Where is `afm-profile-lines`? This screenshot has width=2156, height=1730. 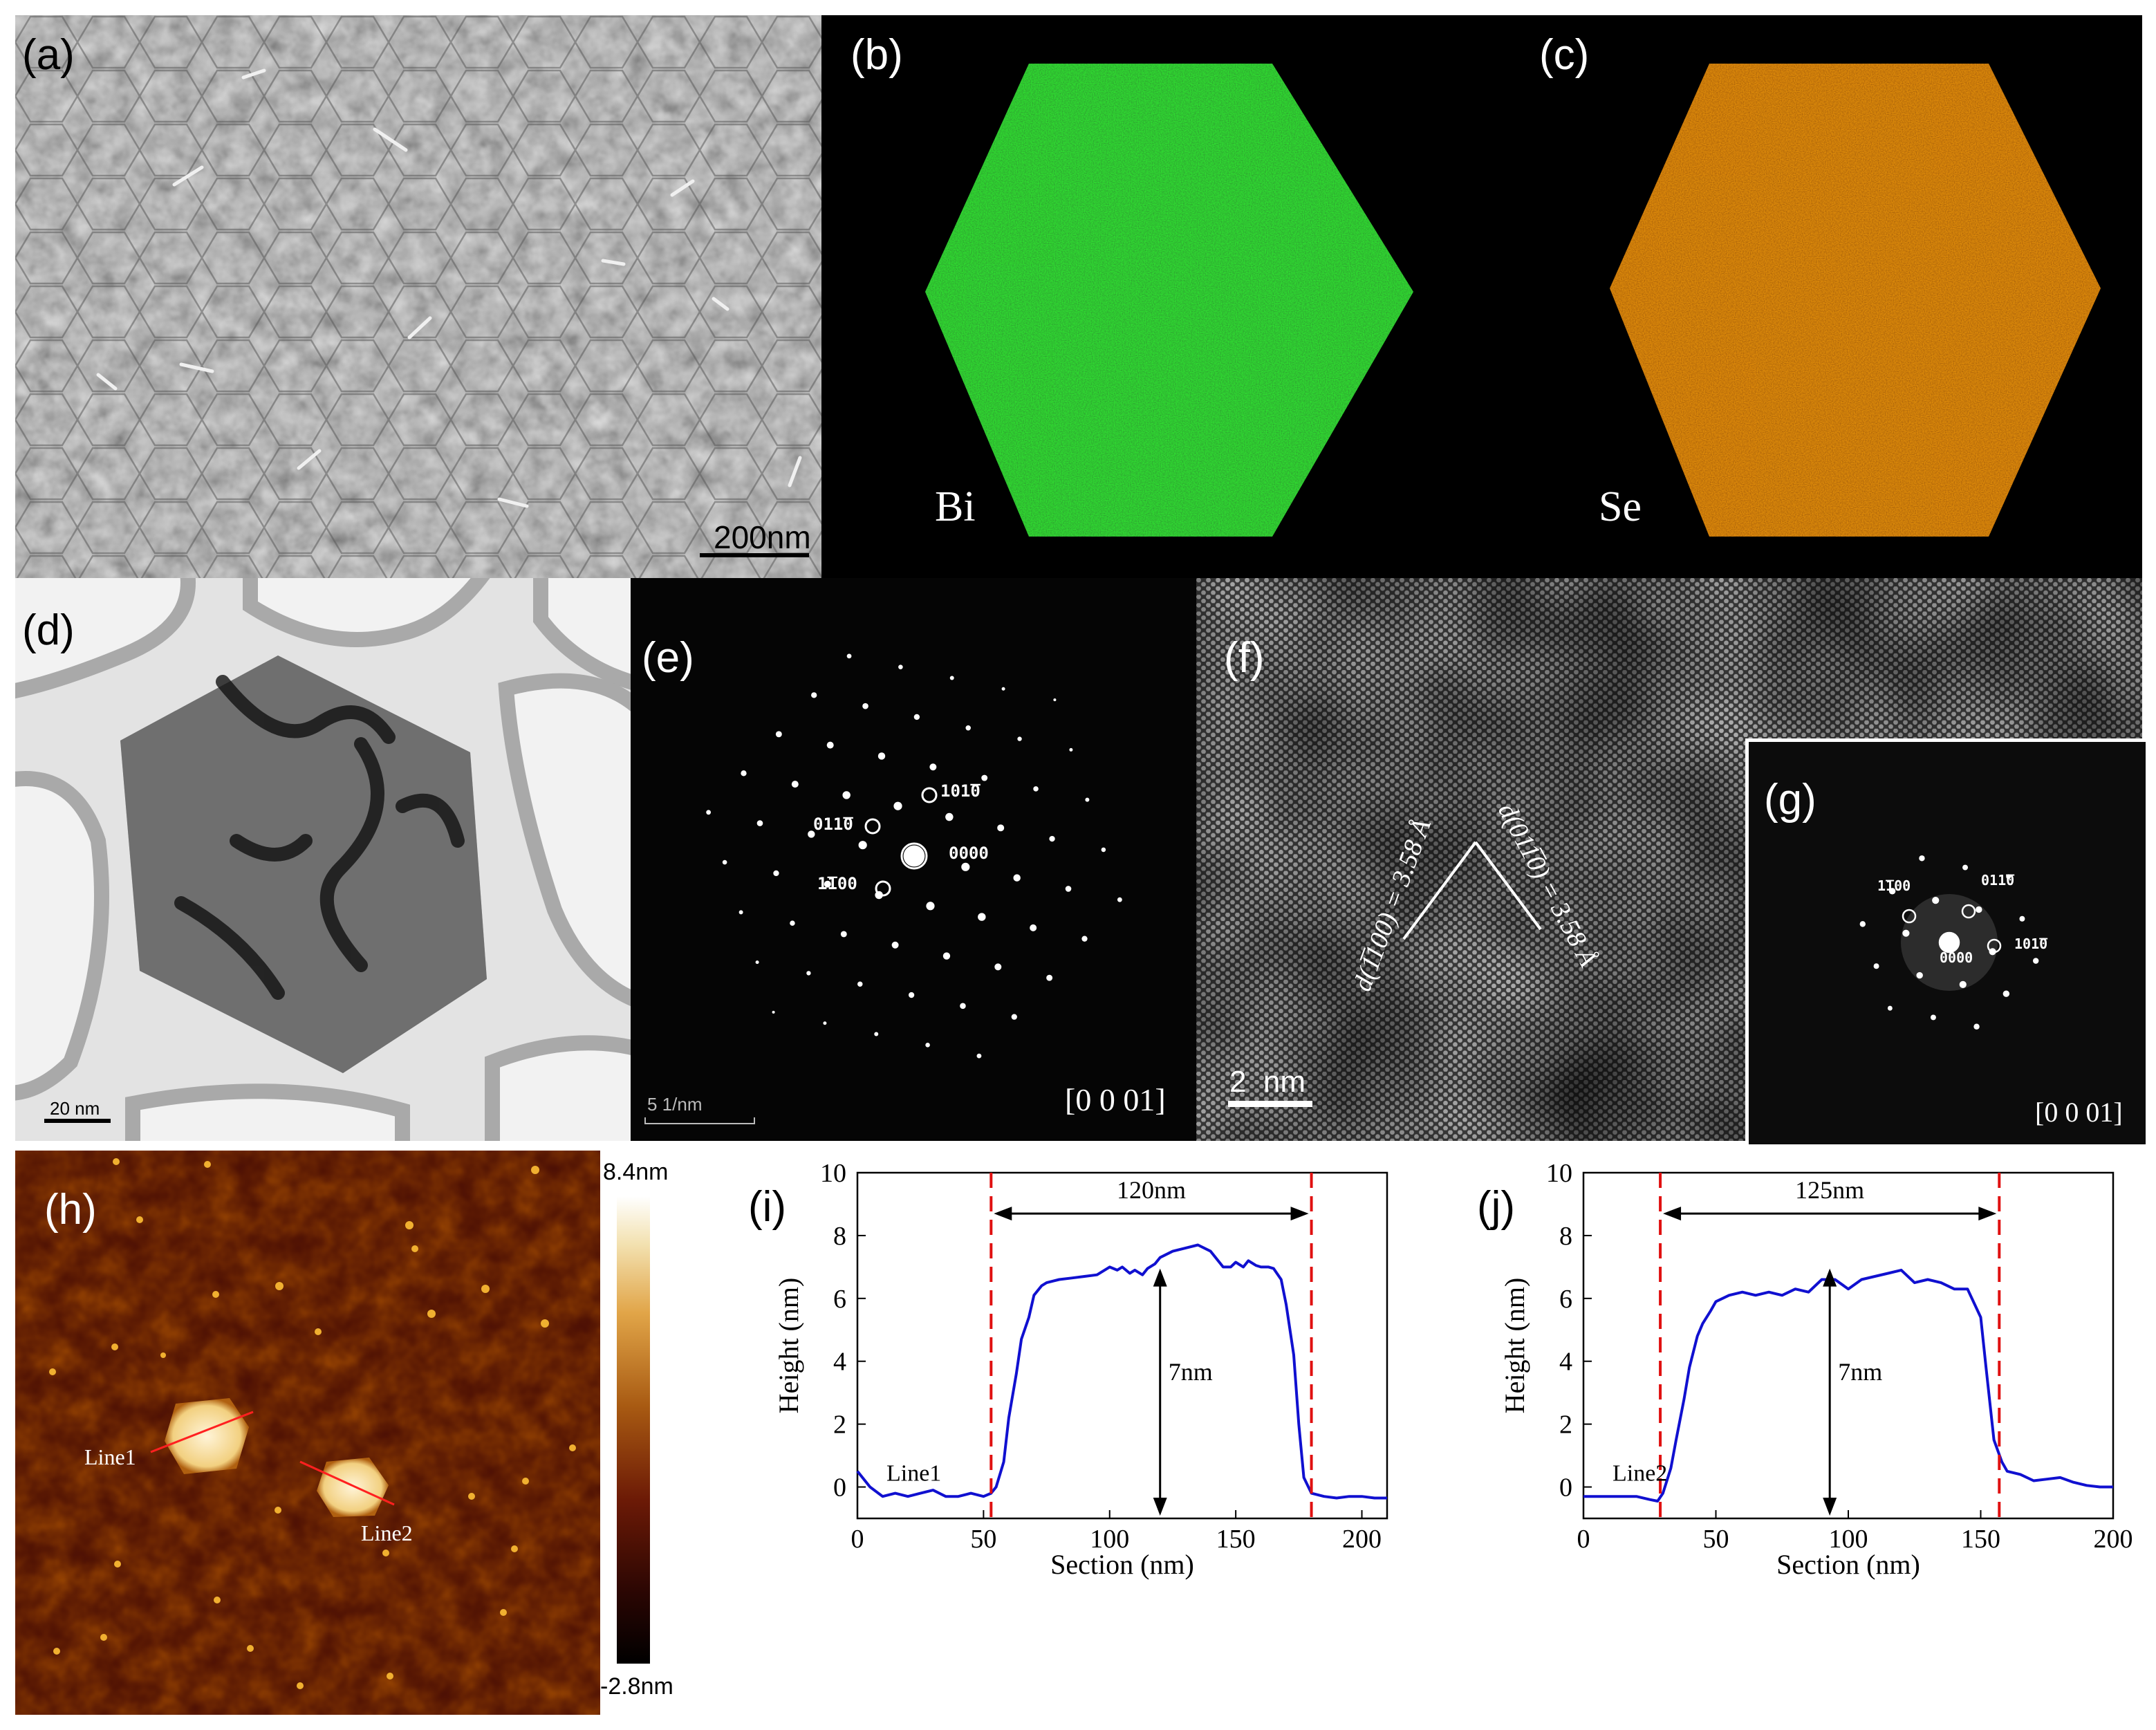
afm-profile-lines is located at coordinates (272, 1458).